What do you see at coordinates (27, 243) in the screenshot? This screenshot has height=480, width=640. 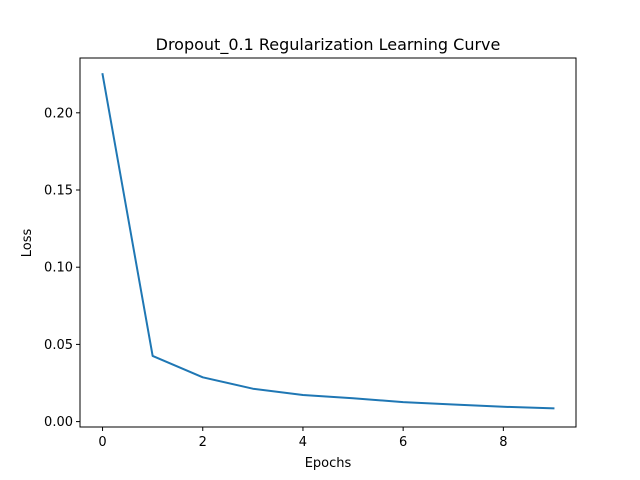 I see `y-axis-label: Loss` at bounding box center [27, 243].